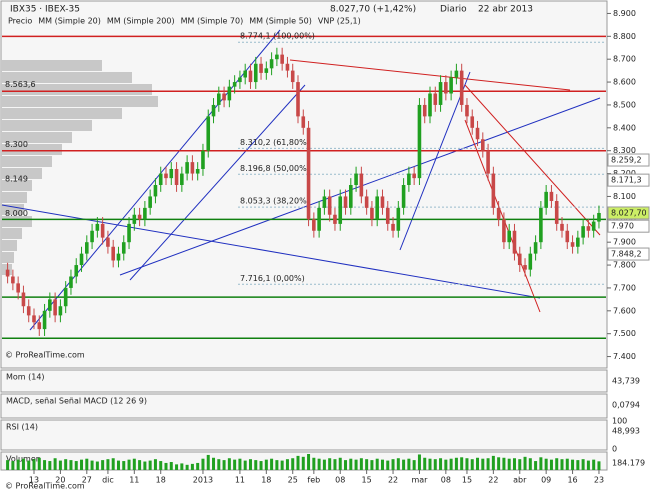  I want to click on price-box-label: 8.027,70, so click(629, 212).